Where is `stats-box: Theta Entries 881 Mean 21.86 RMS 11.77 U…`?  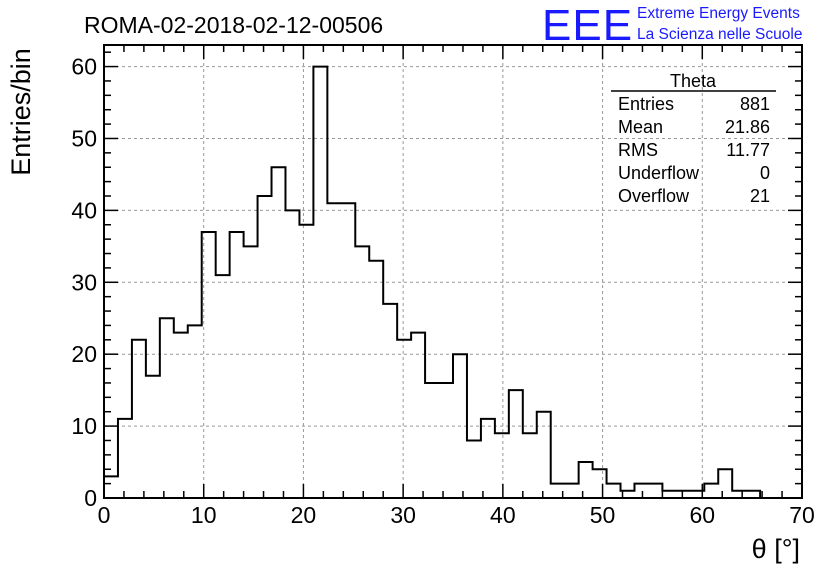
stats-box: Theta Entries 881 Mean 21.86 RMS 11.77 U… is located at coordinates (693, 138).